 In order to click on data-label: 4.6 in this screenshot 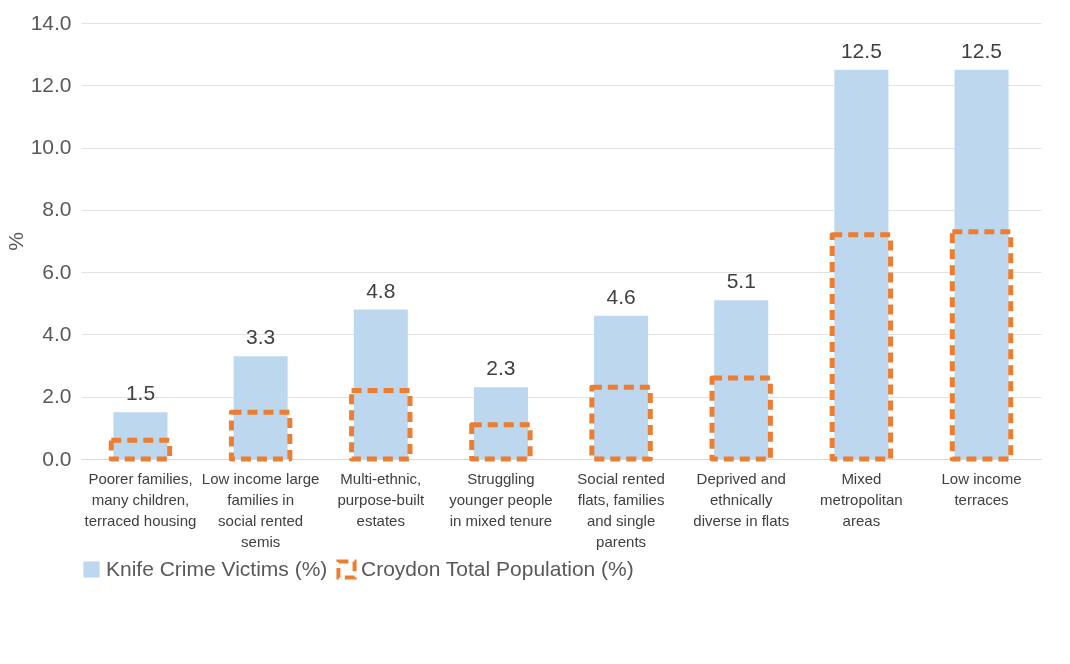, I will do `click(621, 296)`.